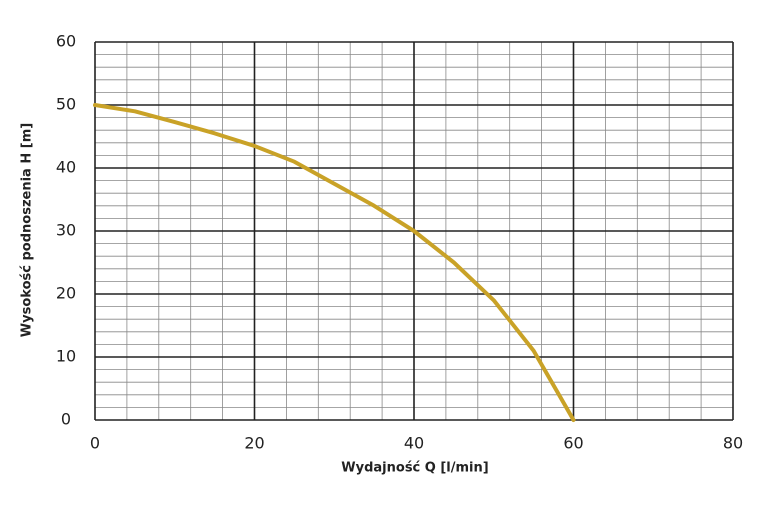 This screenshot has height=522, width=760. What do you see at coordinates (66, 356) in the screenshot?
I see `y-tick-label: 10` at bounding box center [66, 356].